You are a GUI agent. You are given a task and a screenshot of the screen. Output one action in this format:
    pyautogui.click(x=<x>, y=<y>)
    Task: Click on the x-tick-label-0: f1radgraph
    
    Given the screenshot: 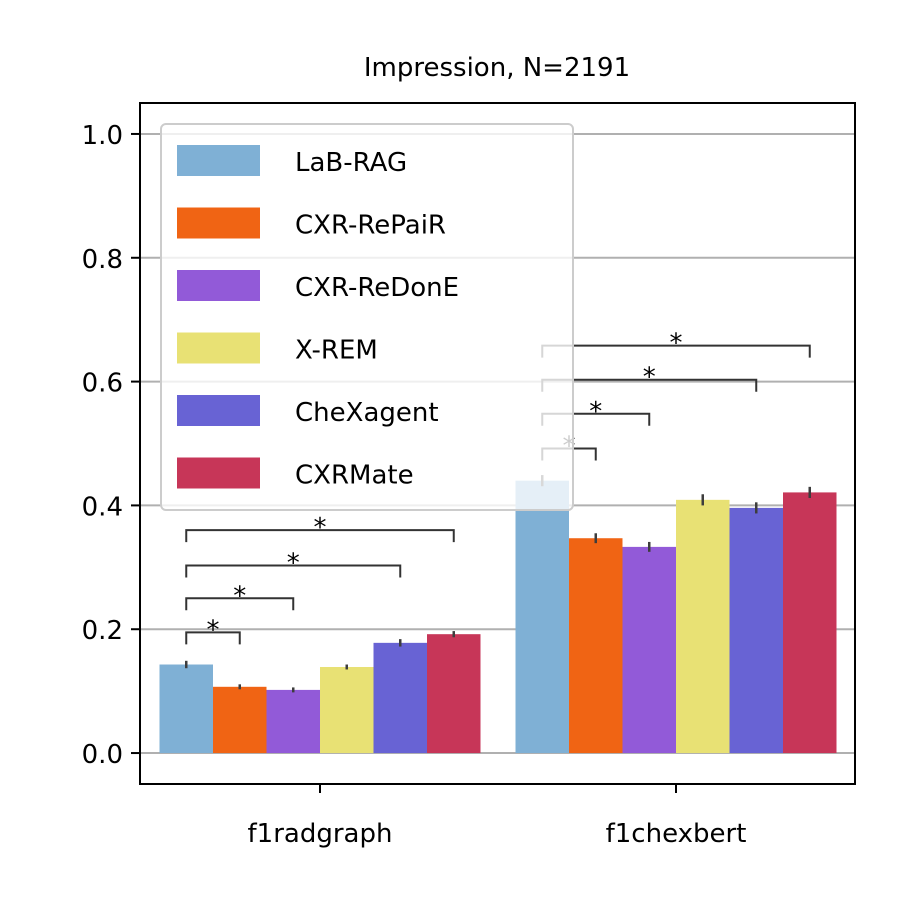 What is the action you would take?
    pyautogui.click(x=320, y=834)
    